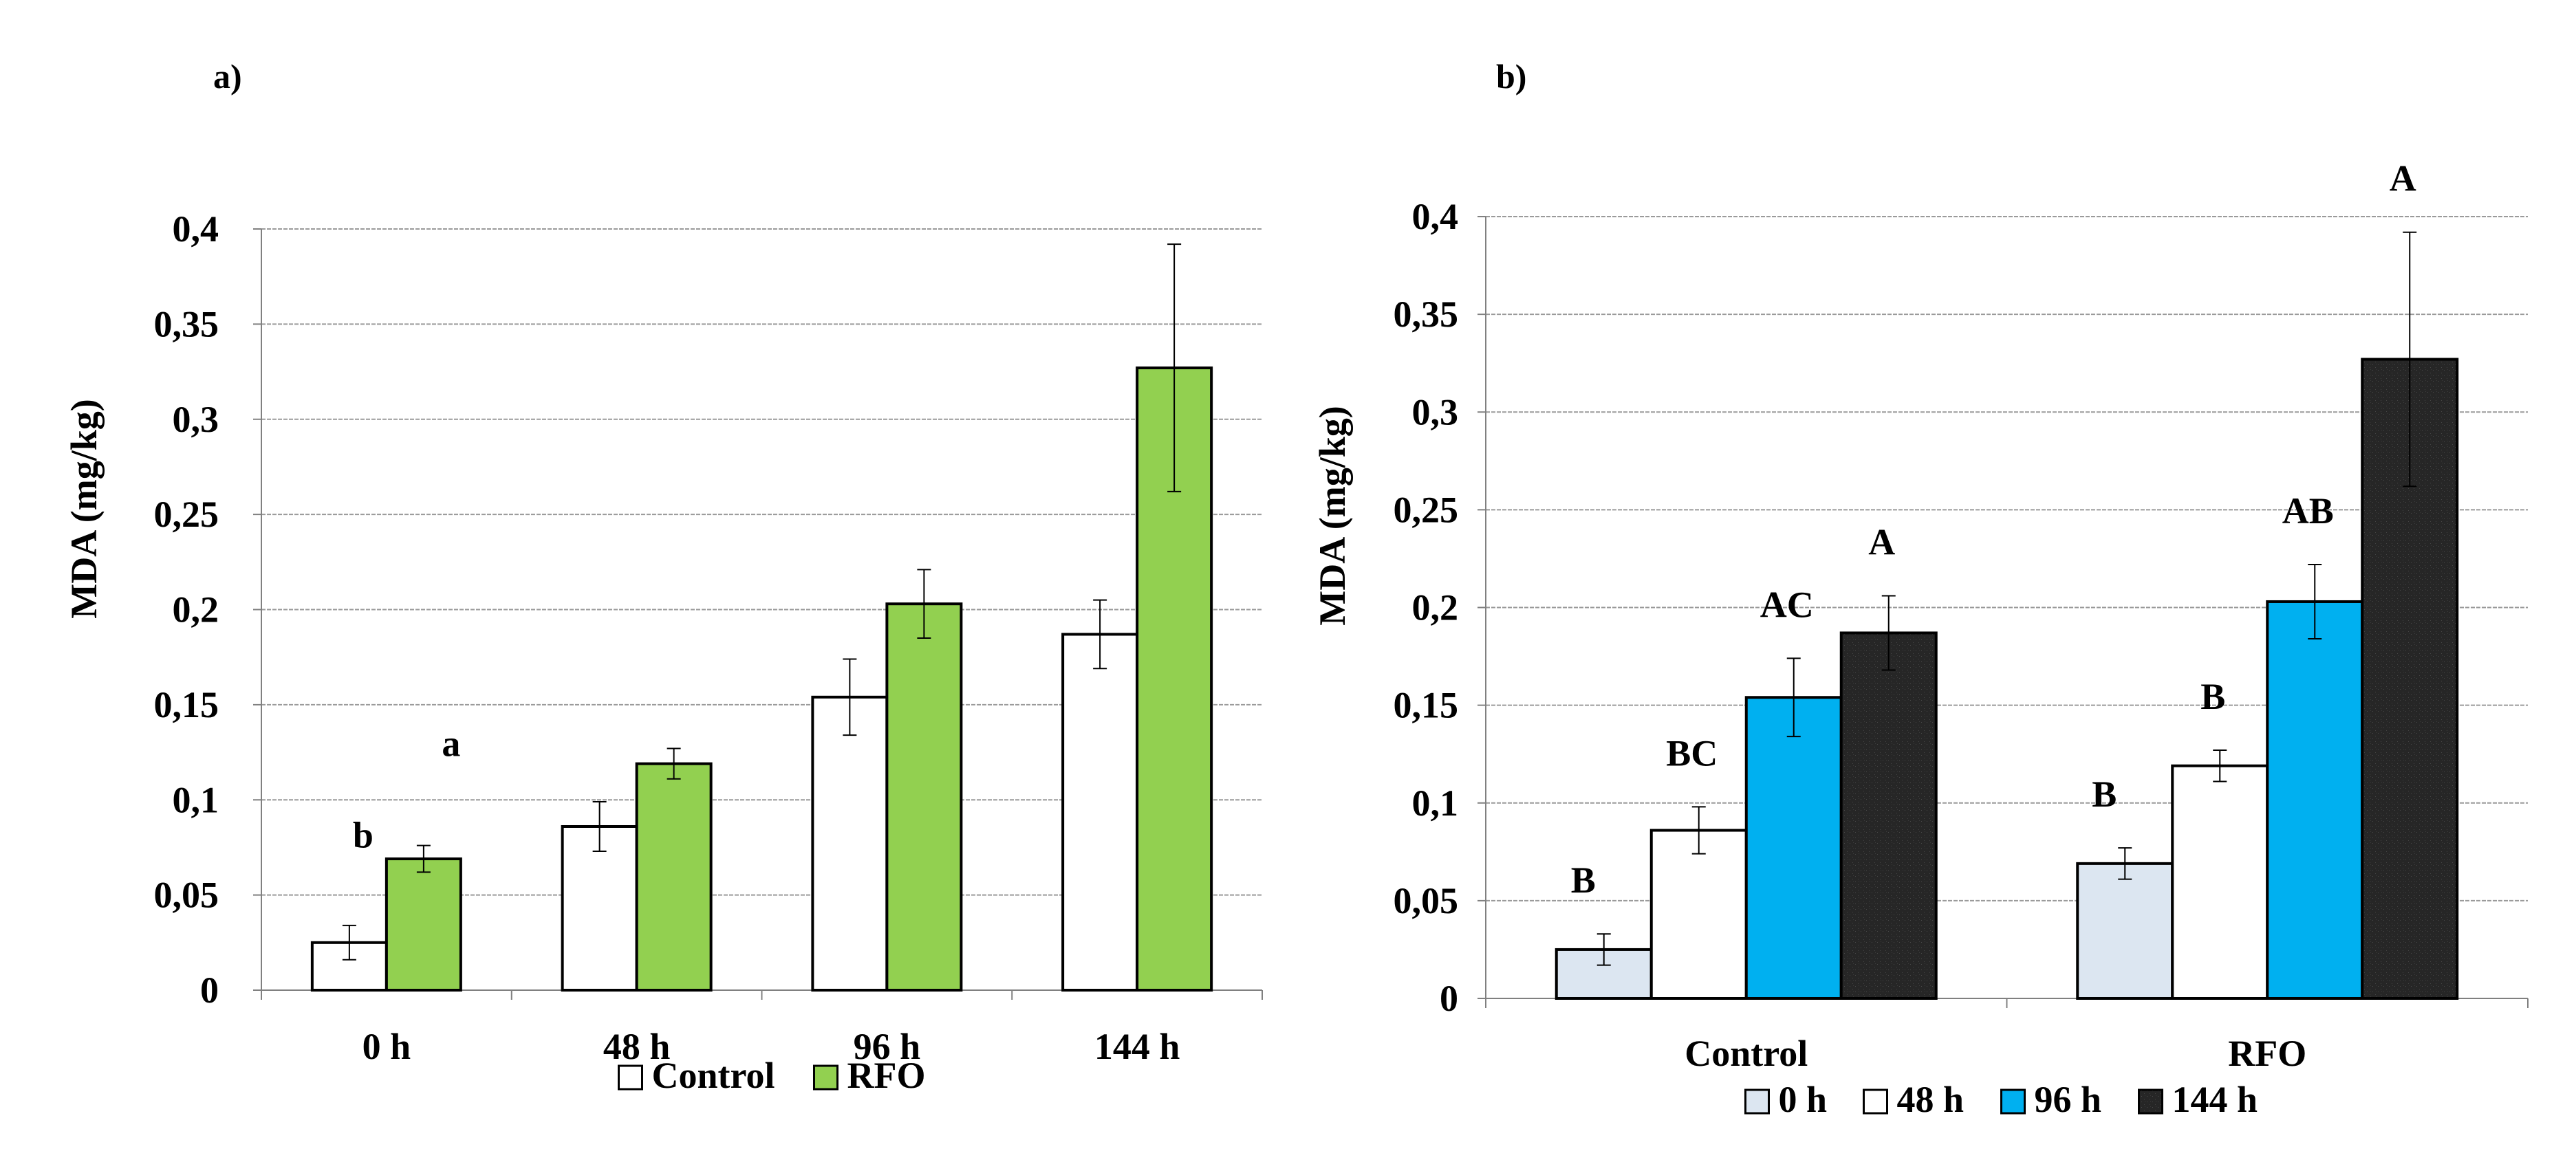 The image size is (2576, 1171). Describe the element at coordinates (1787, 604) in the screenshot. I see `significance-label: AC` at that location.